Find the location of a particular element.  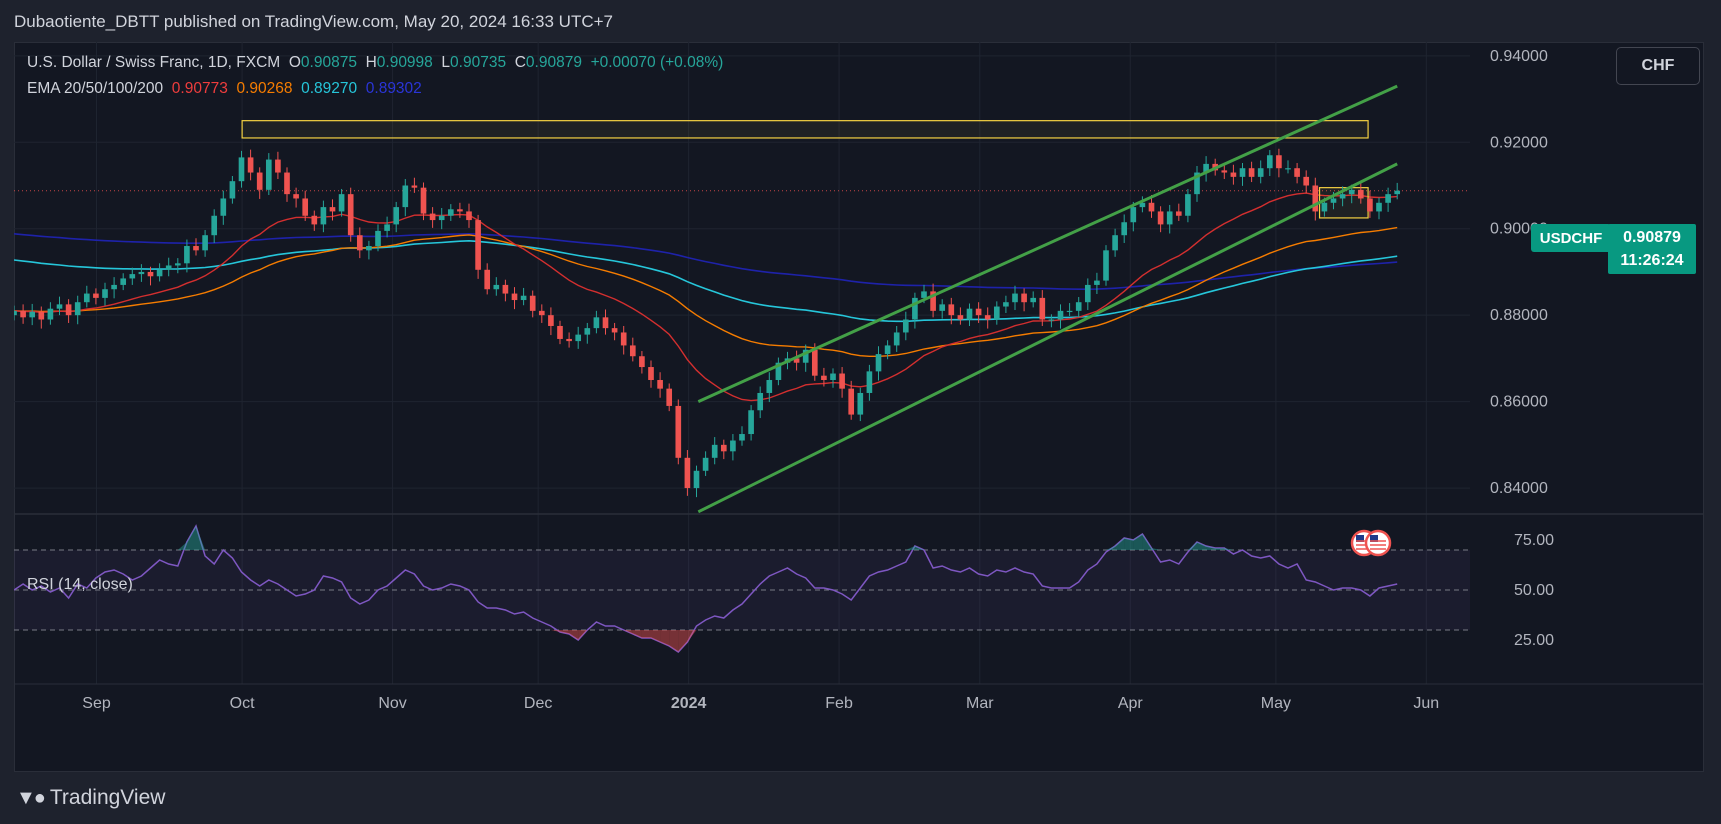

time-tick-label: Dec is located at coordinates (538, 703).